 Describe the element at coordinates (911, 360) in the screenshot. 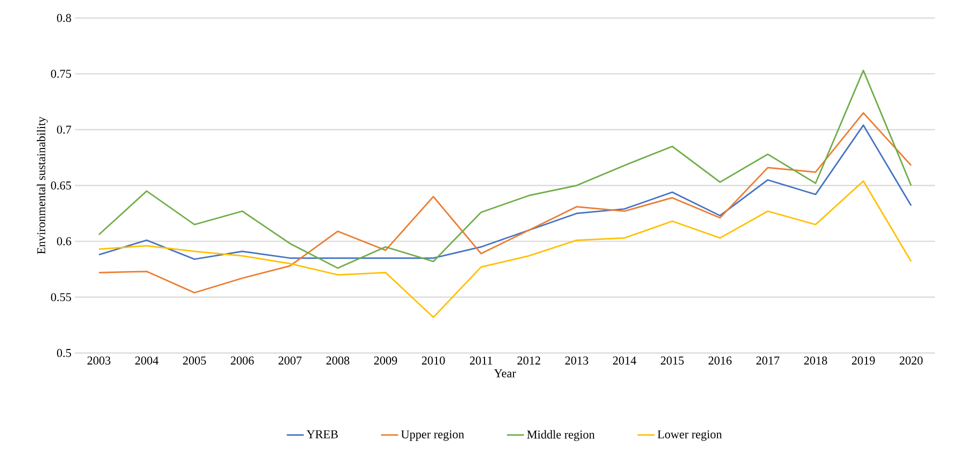

I see `x-tick-label: 2020` at that location.